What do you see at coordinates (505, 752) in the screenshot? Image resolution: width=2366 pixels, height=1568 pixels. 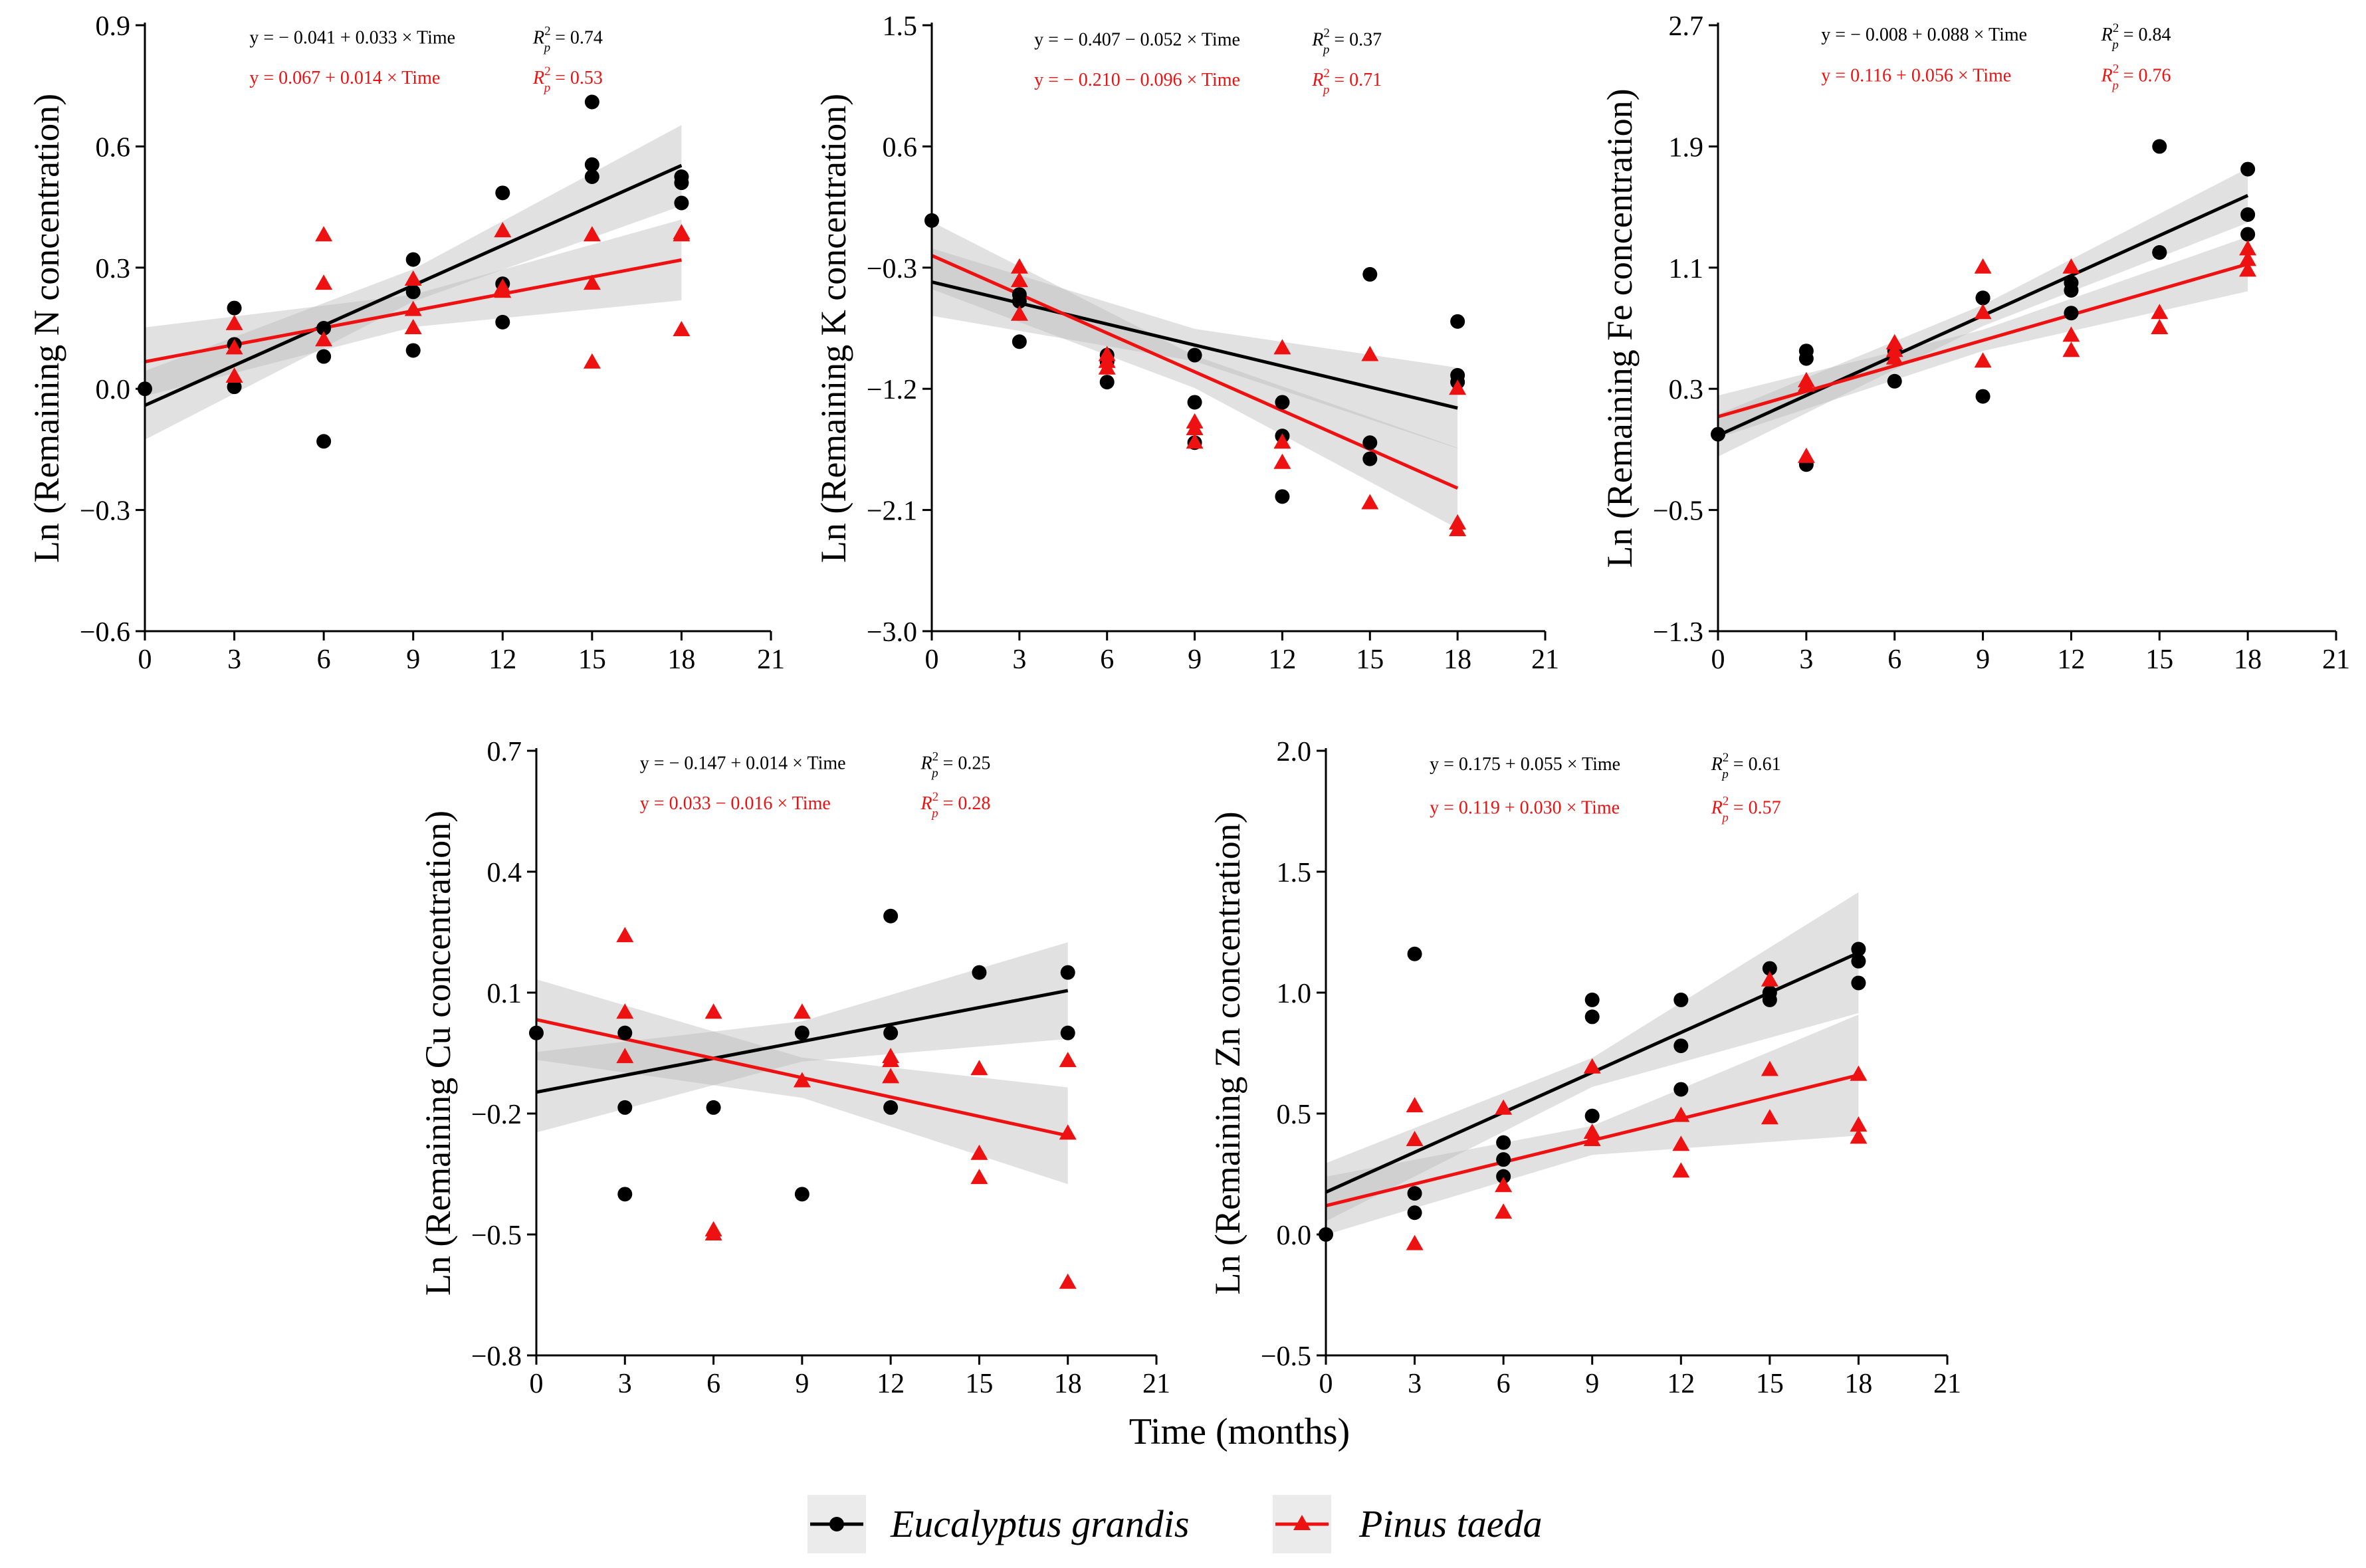 I see `y-tick-label: 0.7` at bounding box center [505, 752].